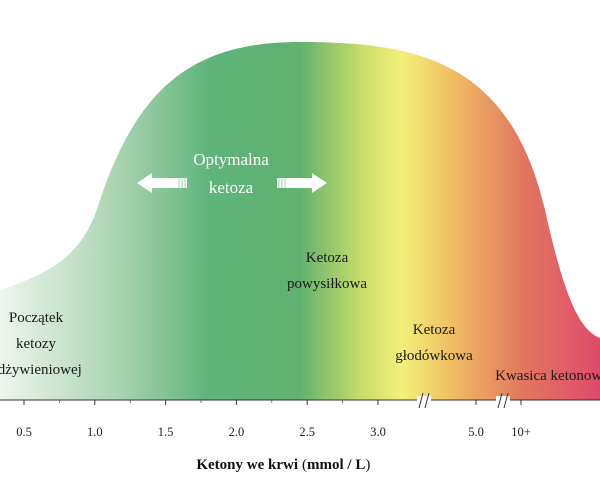 Image resolution: width=600 pixels, height=480 pixels. What do you see at coordinates (434, 356) in the screenshot?
I see `zone-label-line: głodówkowa` at bounding box center [434, 356].